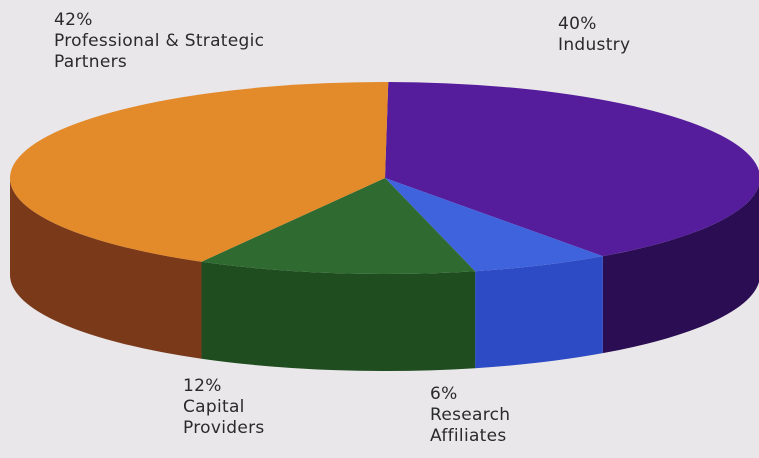 The image size is (759, 458). What do you see at coordinates (214, 407) in the screenshot?
I see `category-label: Capital` at bounding box center [214, 407].